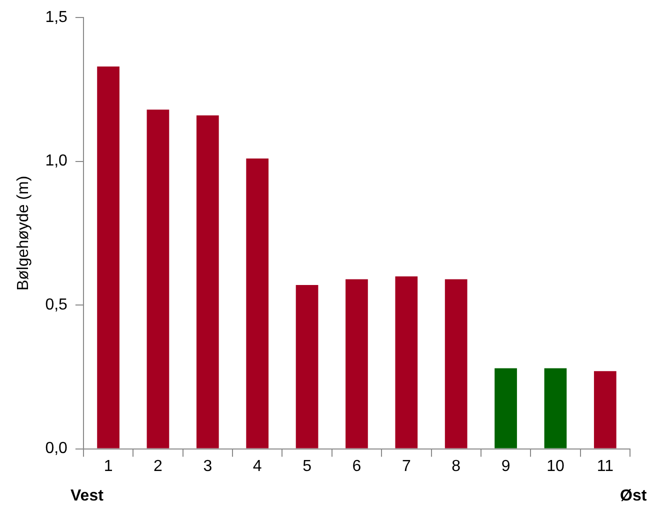  Describe the element at coordinates (307, 466) in the screenshot. I see `x-tick-label: 5` at that location.